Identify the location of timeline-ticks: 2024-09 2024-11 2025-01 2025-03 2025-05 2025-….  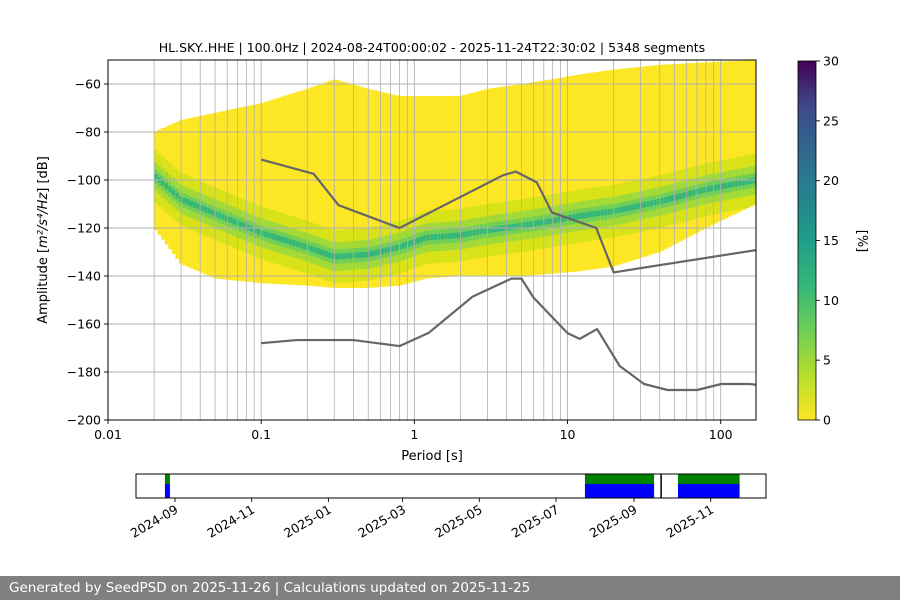
(422, 519).